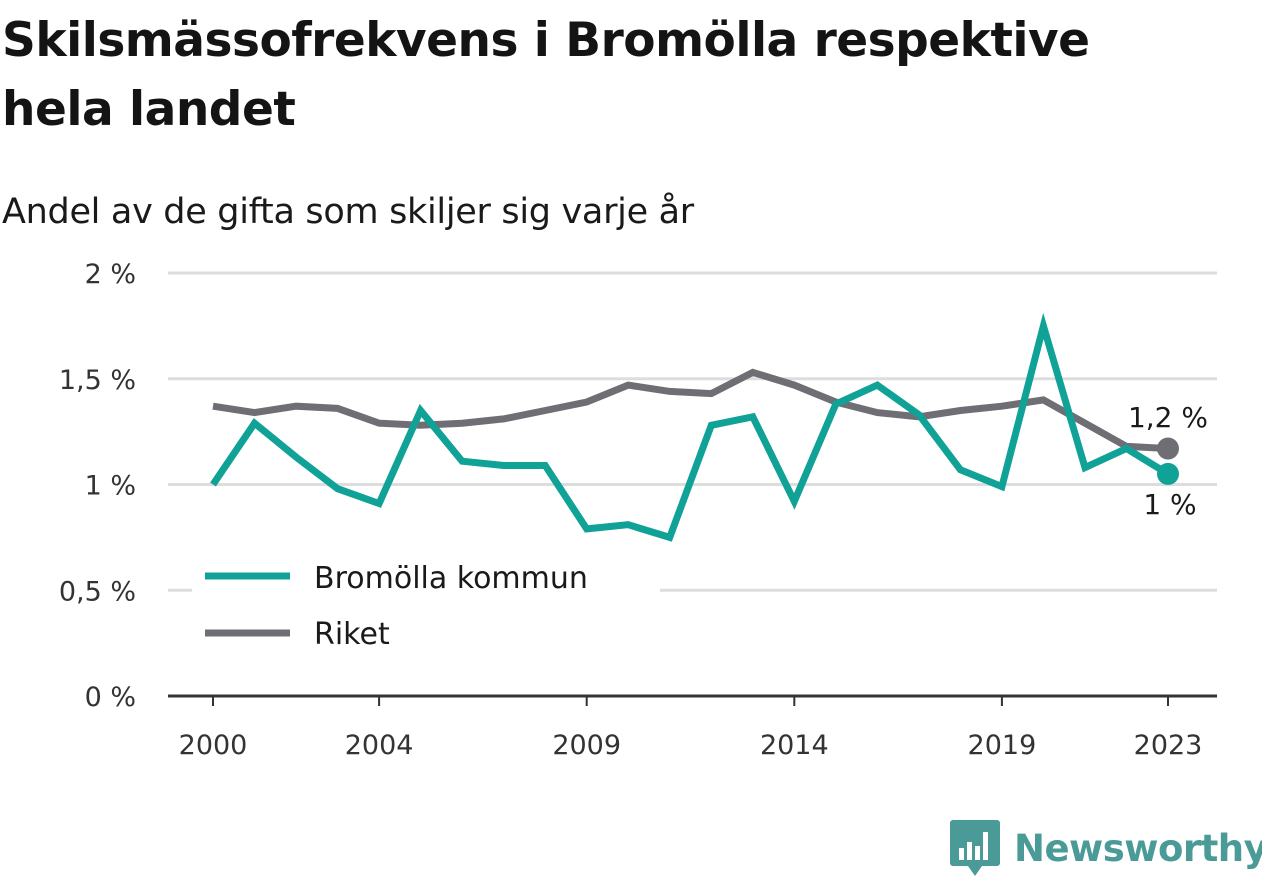  What do you see at coordinates (1168, 473) in the screenshot?
I see `end-point-bromolla` at bounding box center [1168, 473].